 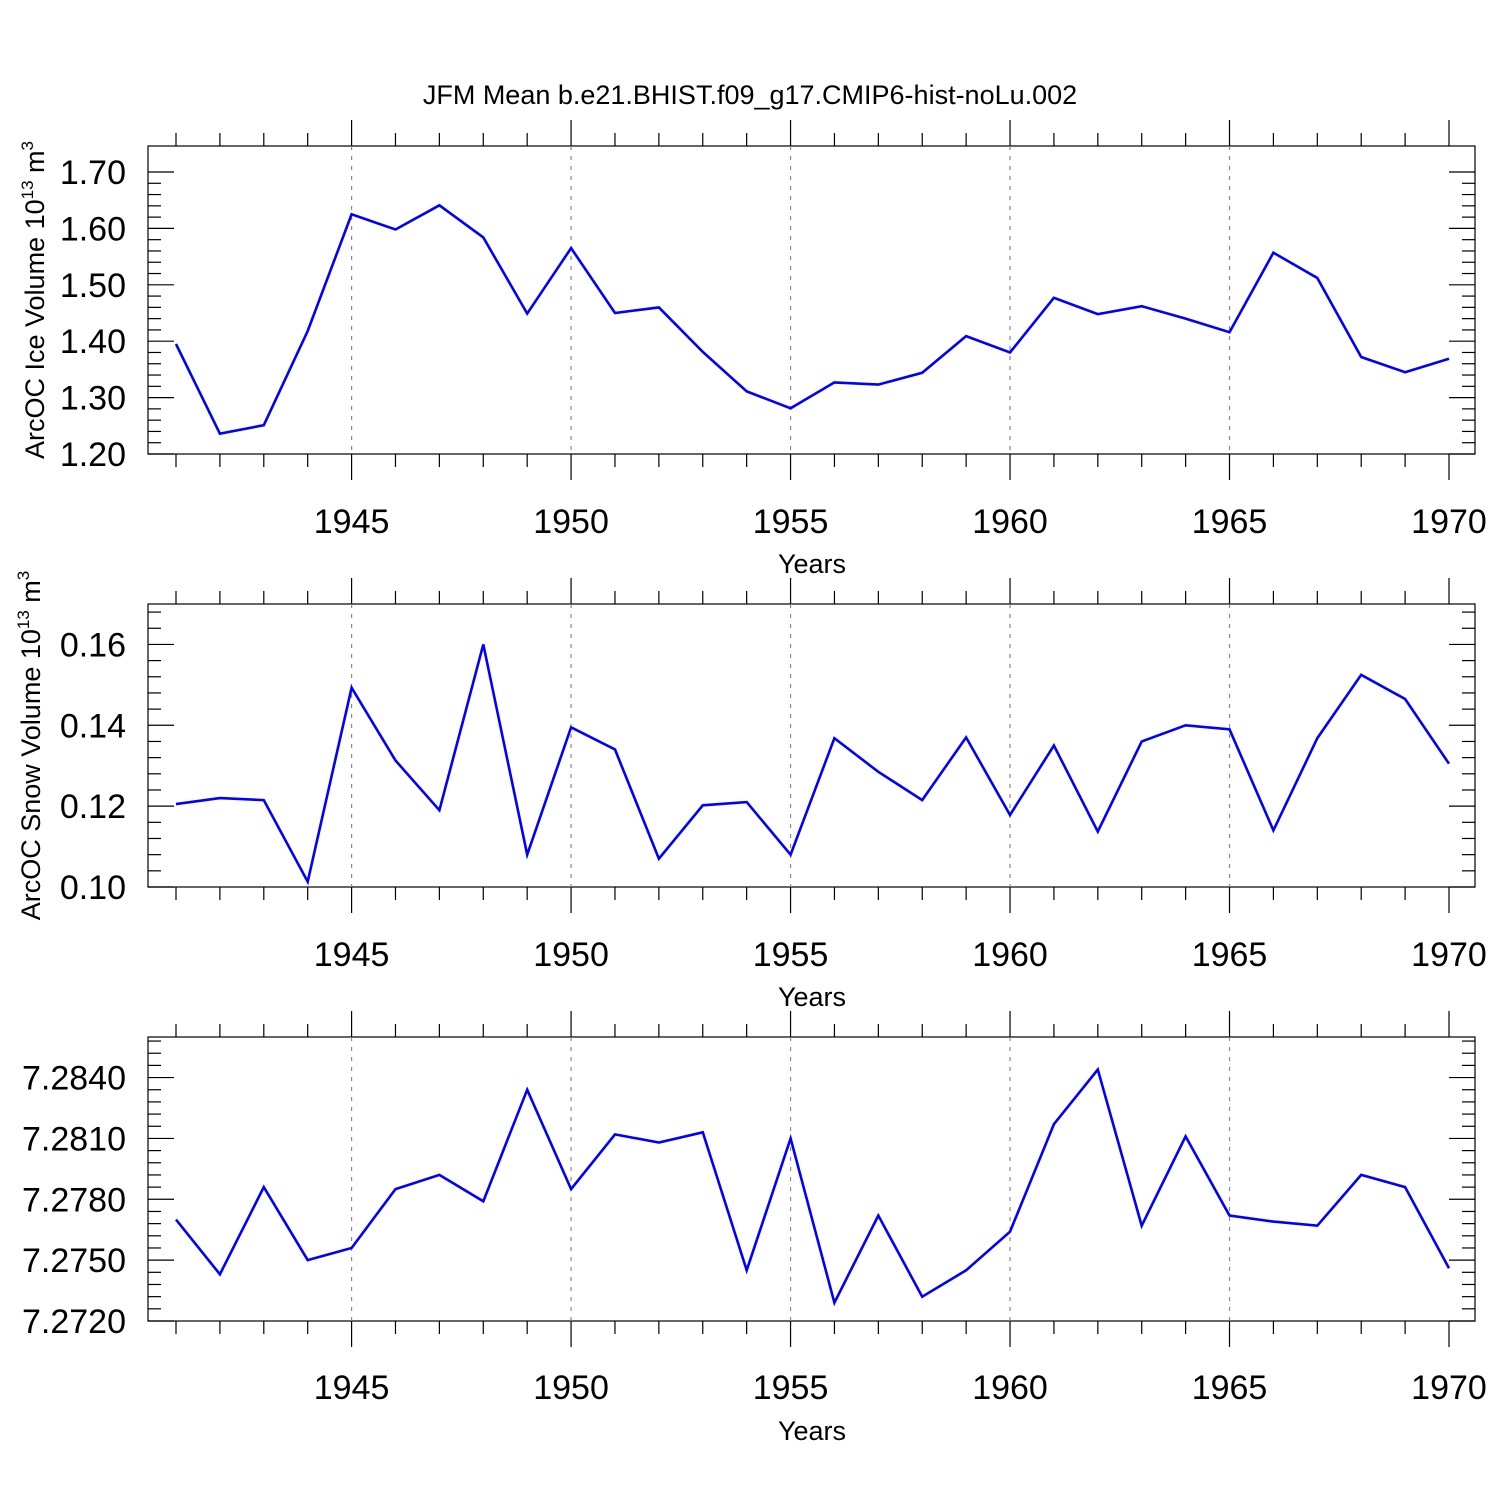 I want to click on panel-3-ylabel-clipped, so click(x=3, y=1190).